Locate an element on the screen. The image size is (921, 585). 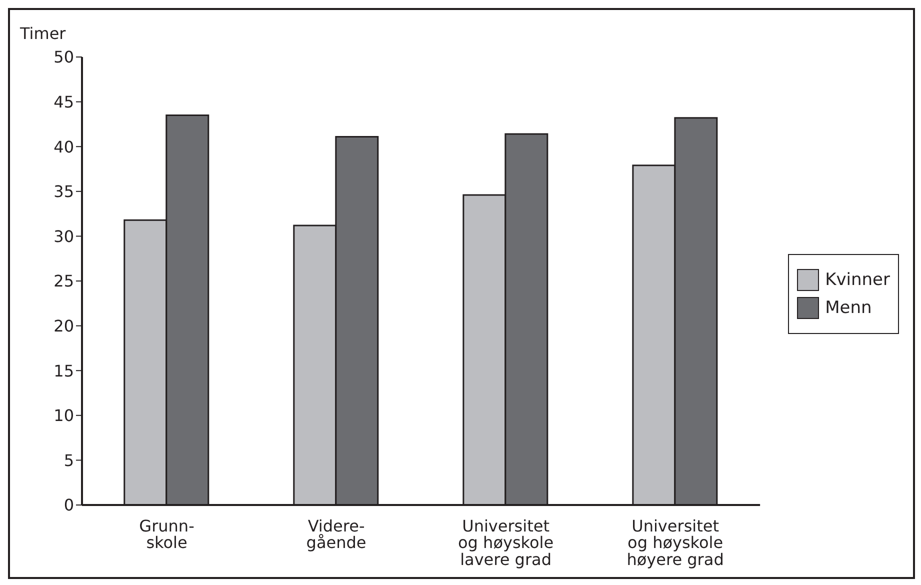
y-tick-label: 5 is located at coordinates (69, 460).